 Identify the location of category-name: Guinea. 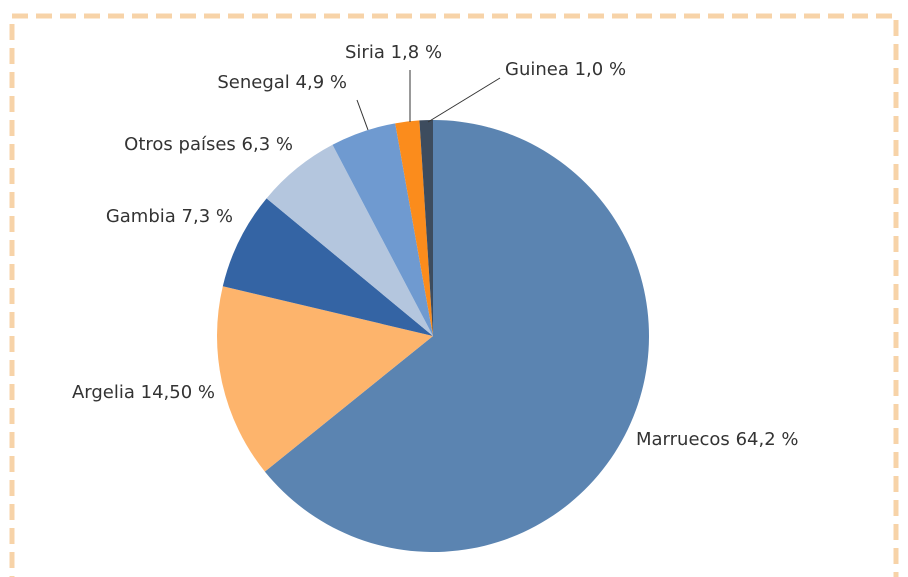
(537, 69).